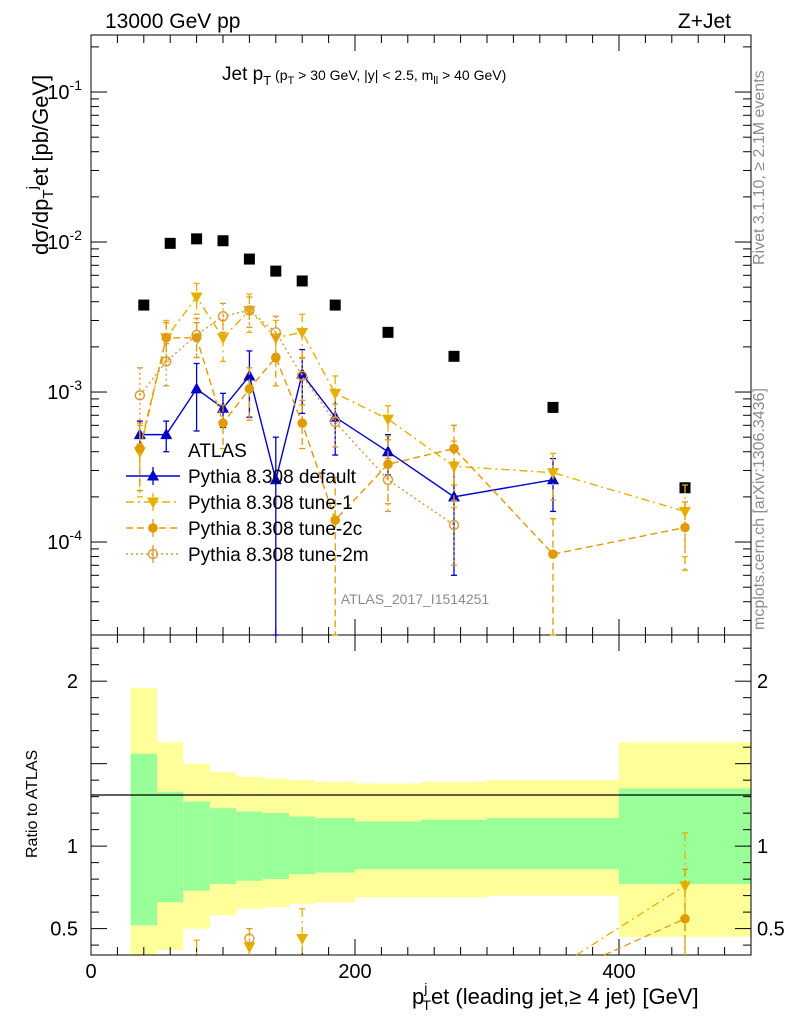 Image resolution: width=786 pixels, height=1024 pixels. I want to click on y-tick-label-ratio-right: 0.5, so click(771, 930).